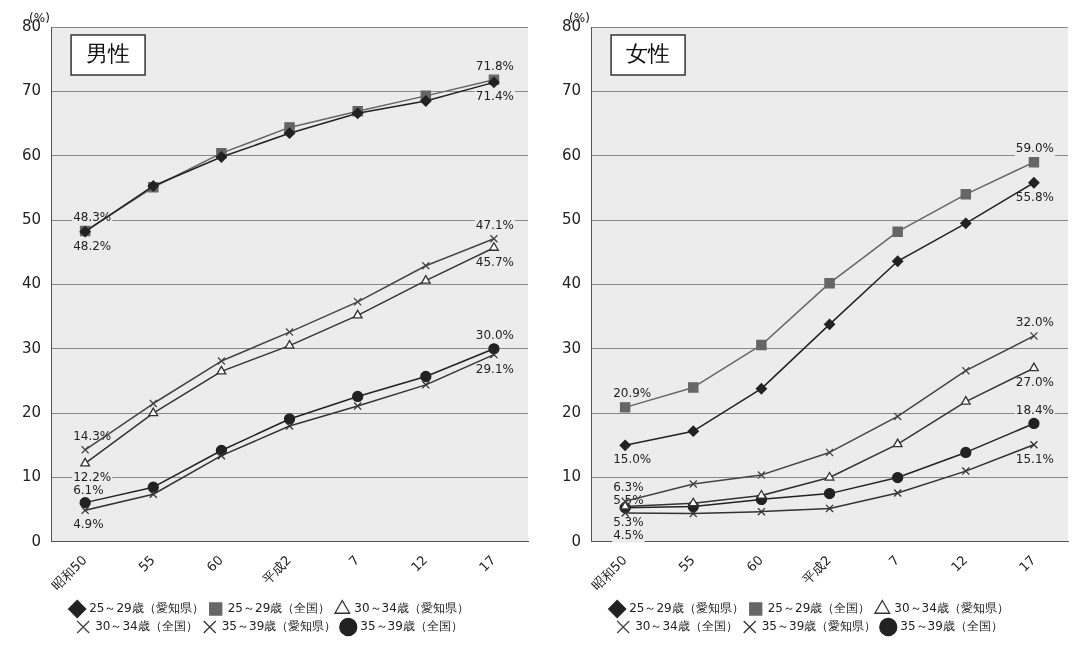 This screenshot has height=659, width=1089. I want to click on data-label: 15.0%, so click(632, 459).